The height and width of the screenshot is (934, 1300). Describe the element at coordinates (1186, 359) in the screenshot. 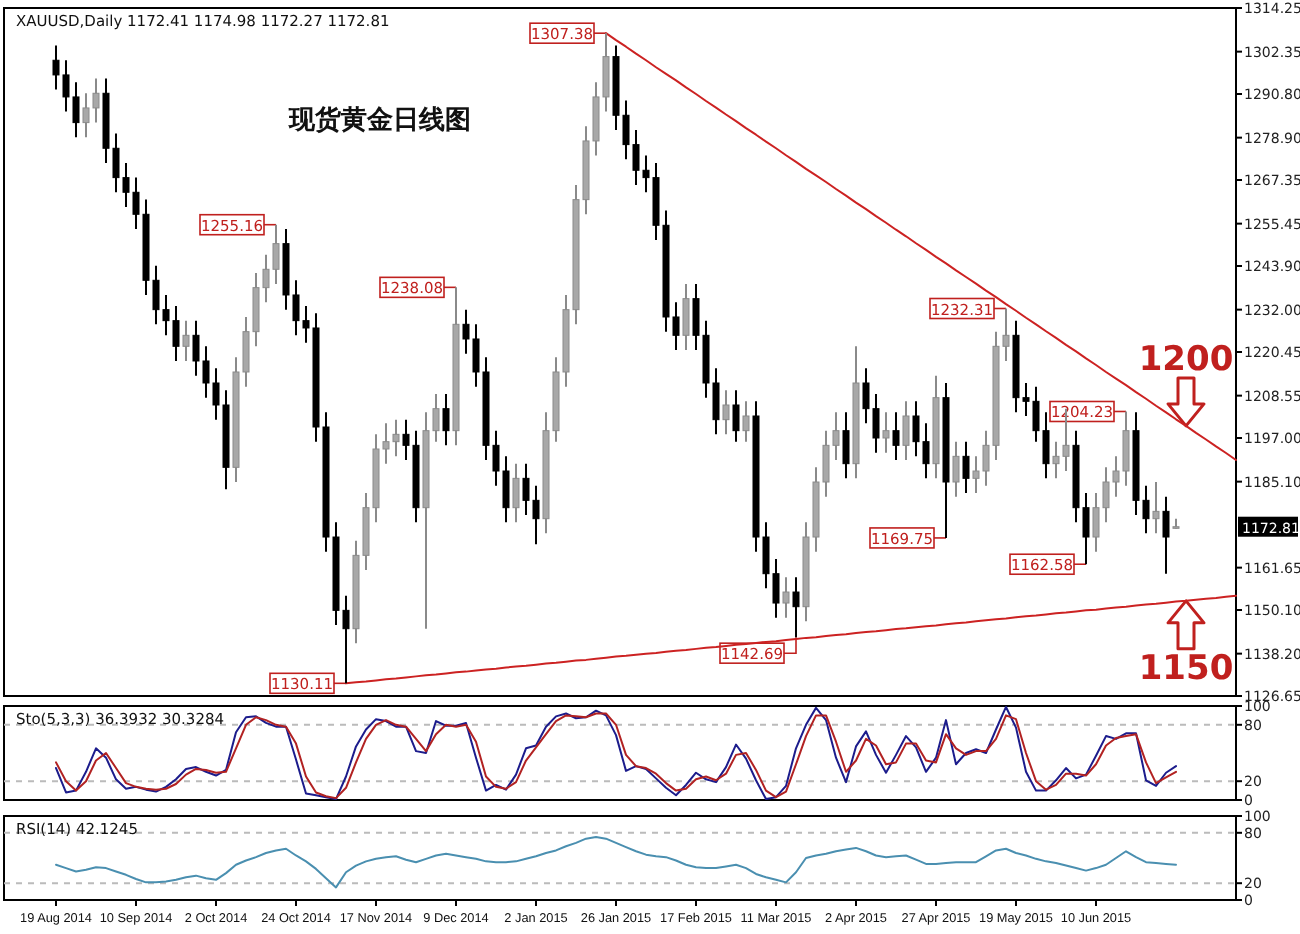

I see `annotation: 1200` at that location.